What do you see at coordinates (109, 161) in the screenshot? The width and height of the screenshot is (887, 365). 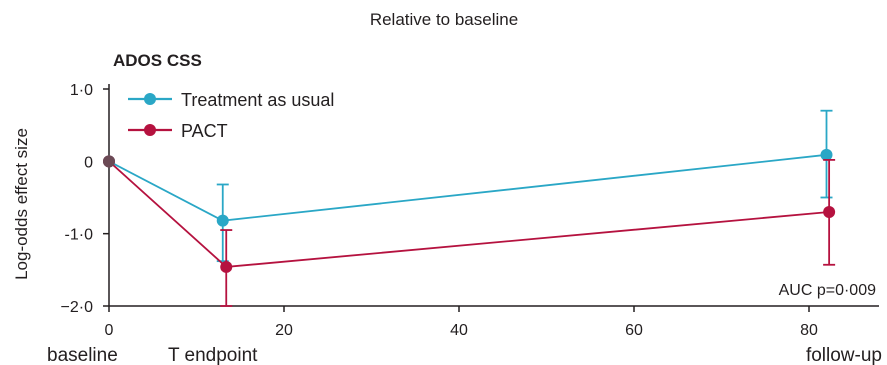 I see `baseline-point` at bounding box center [109, 161].